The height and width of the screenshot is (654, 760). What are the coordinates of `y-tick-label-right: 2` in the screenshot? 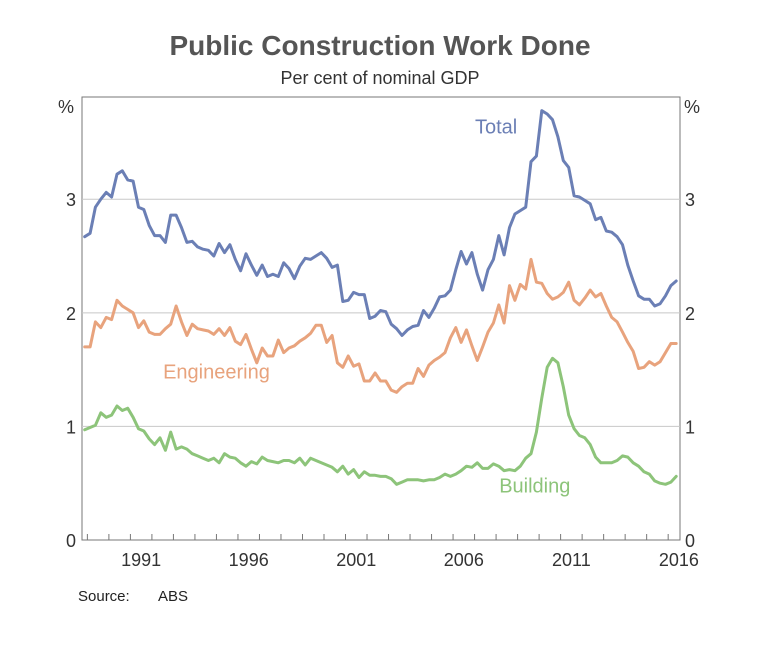 It's located at (690, 314).